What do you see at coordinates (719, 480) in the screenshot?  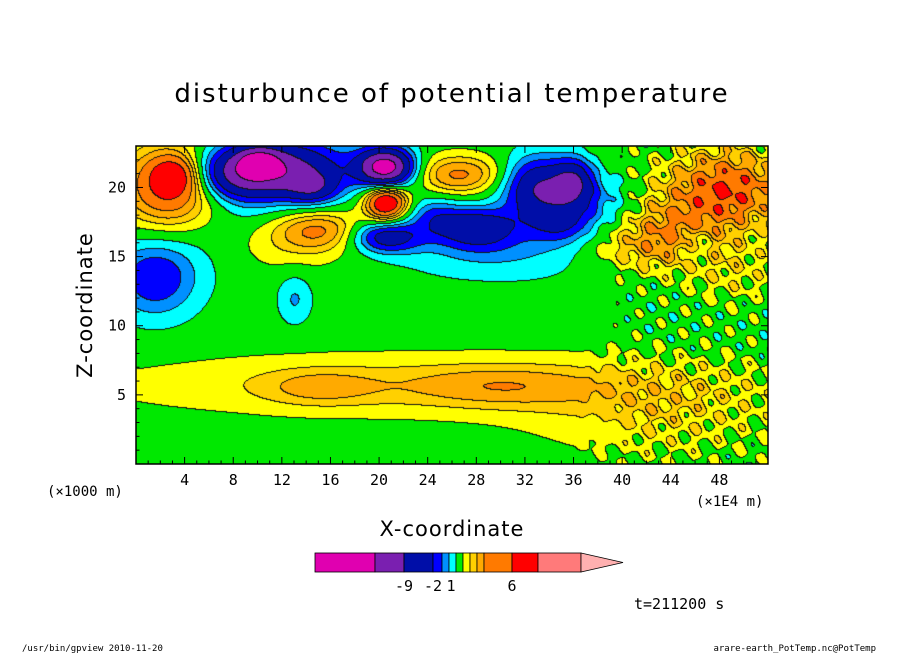 I see `x-tick-label: 48` at bounding box center [719, 480].